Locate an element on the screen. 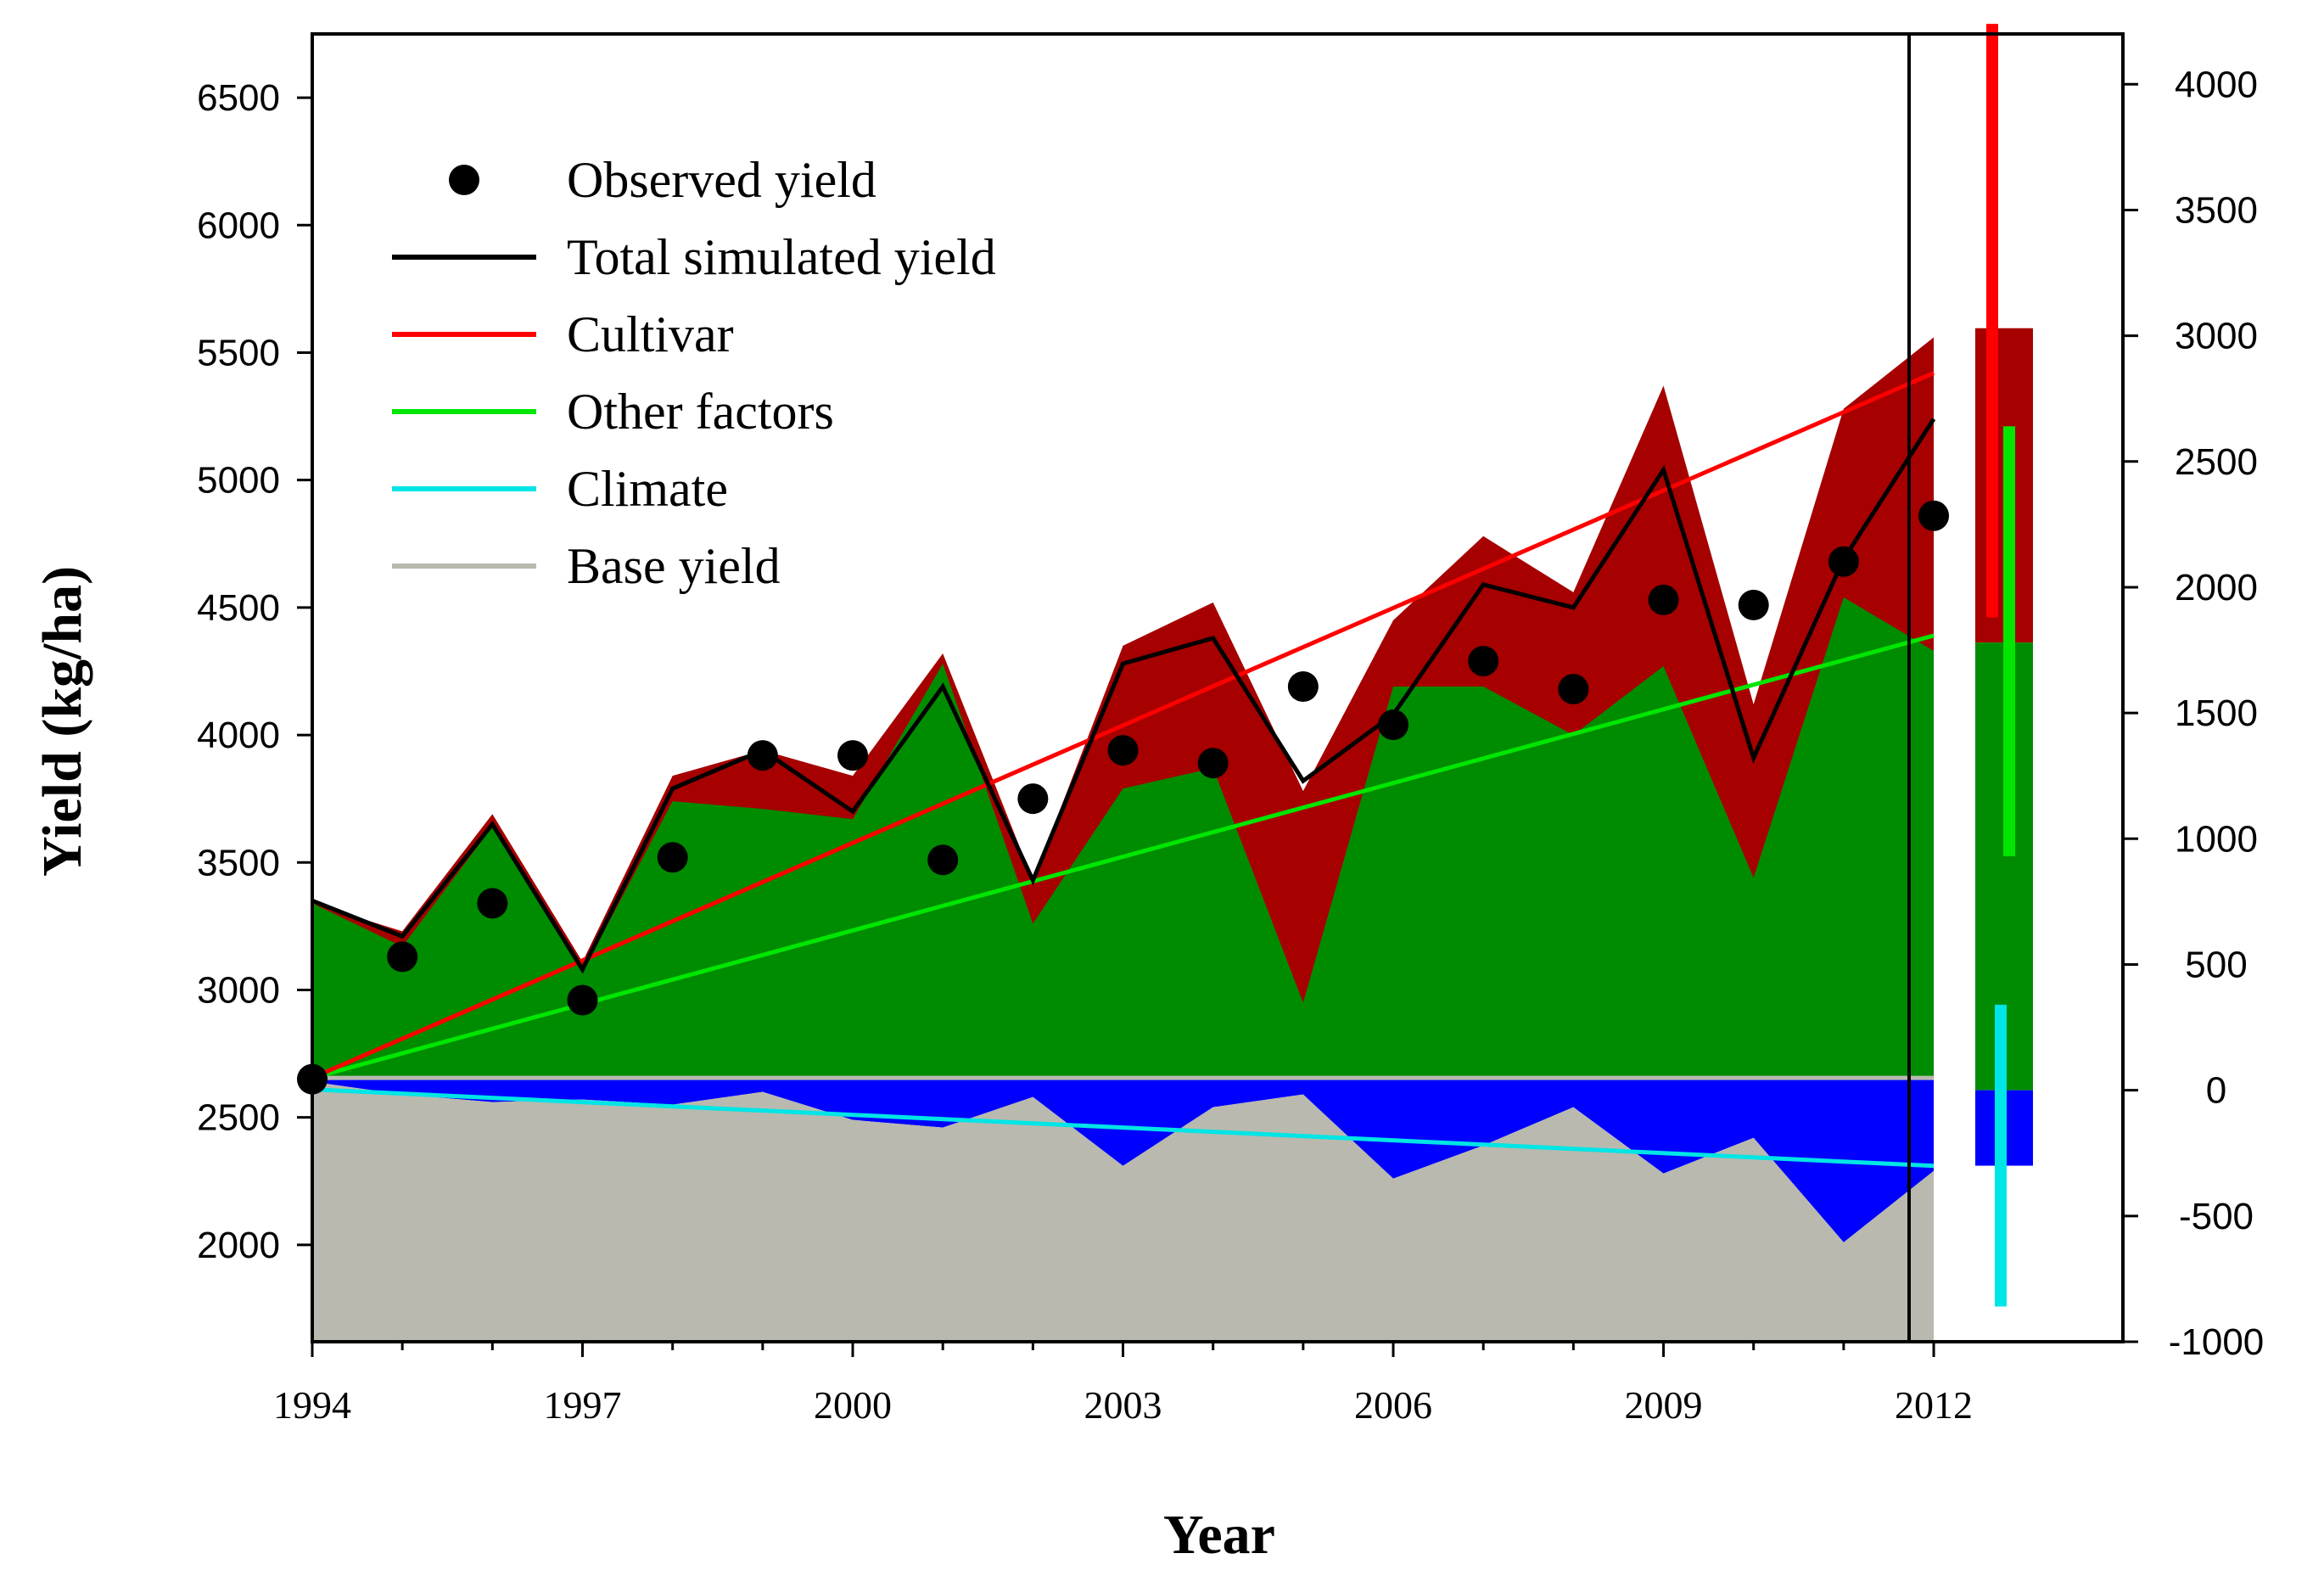 Image resolution: width=2324 pixels, height=1587 pixels. x-tick-label: 1994 is located at coordinates (312, 1405).